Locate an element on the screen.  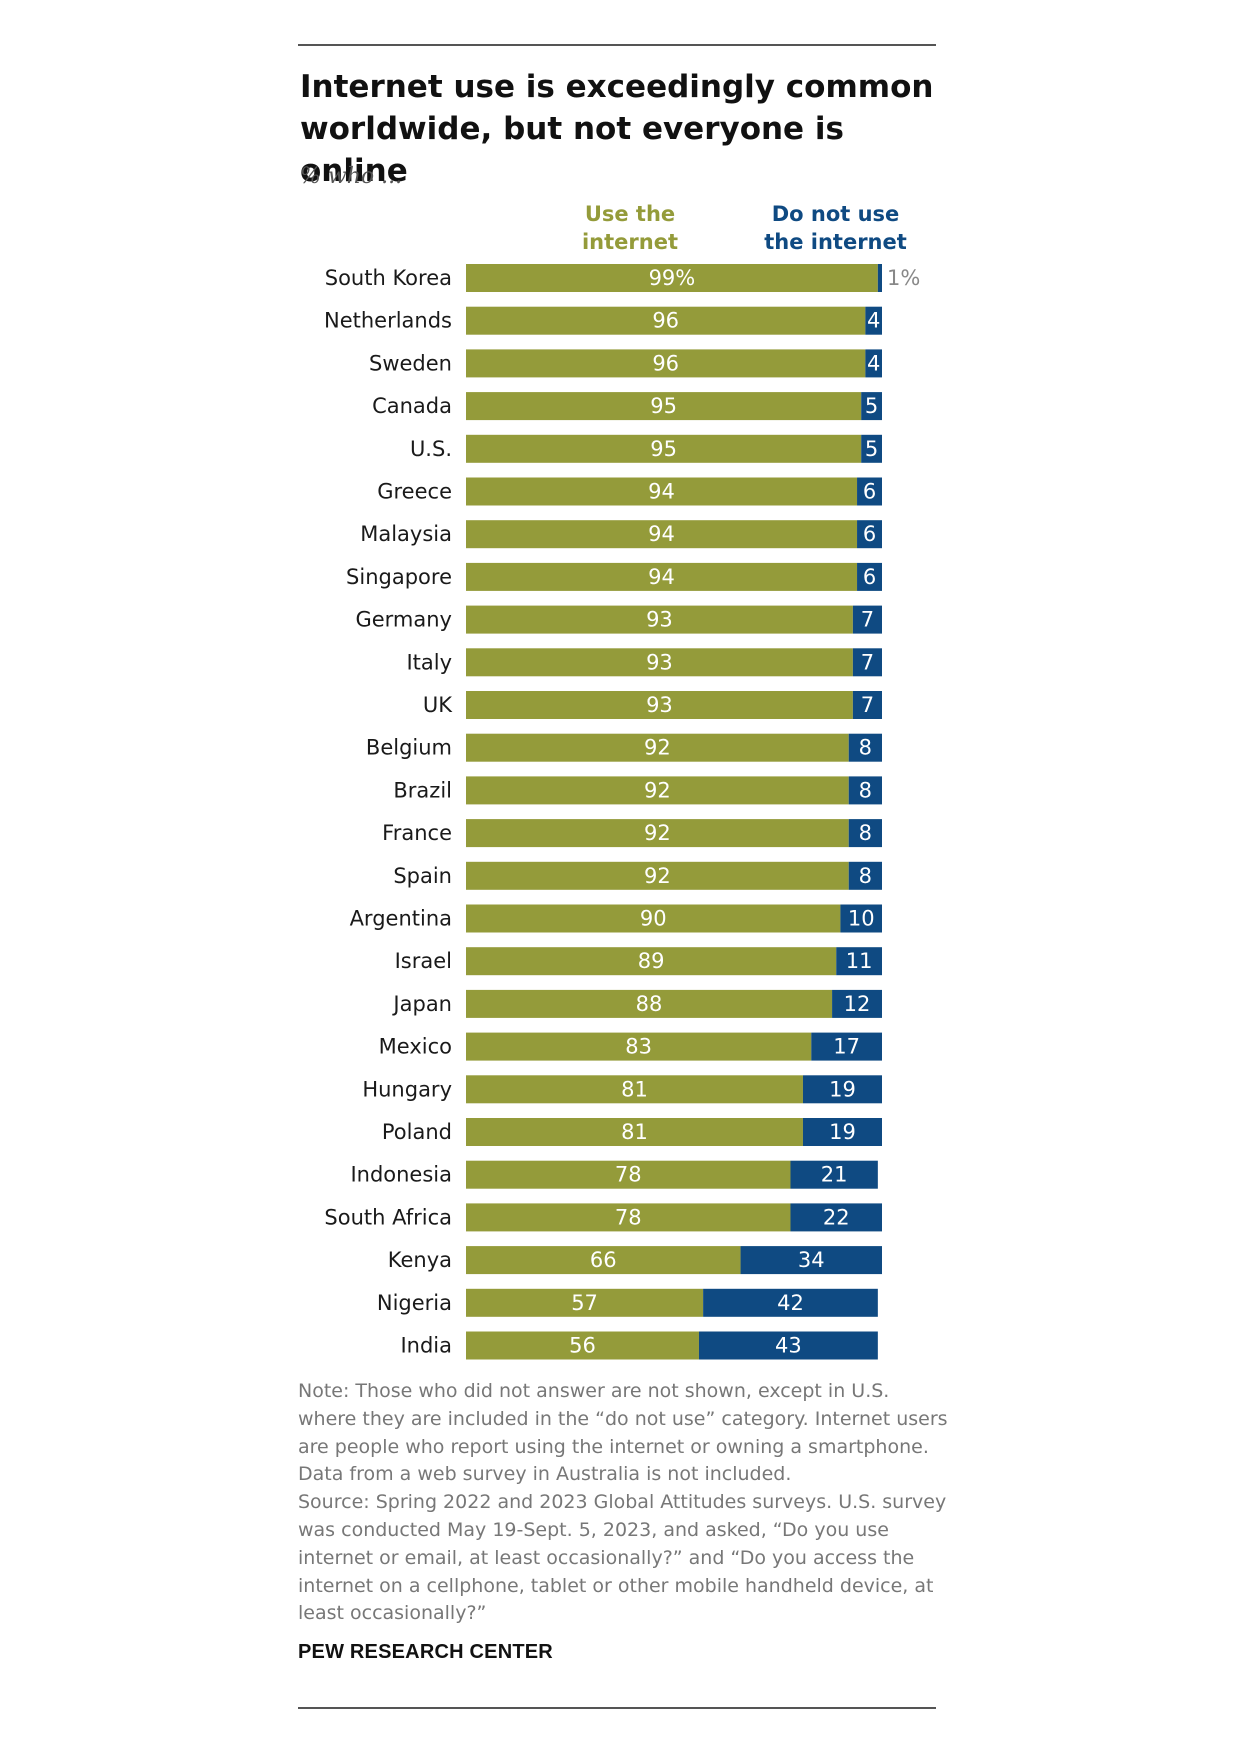
bar-use-singapore is located at coordinates (662, 576).